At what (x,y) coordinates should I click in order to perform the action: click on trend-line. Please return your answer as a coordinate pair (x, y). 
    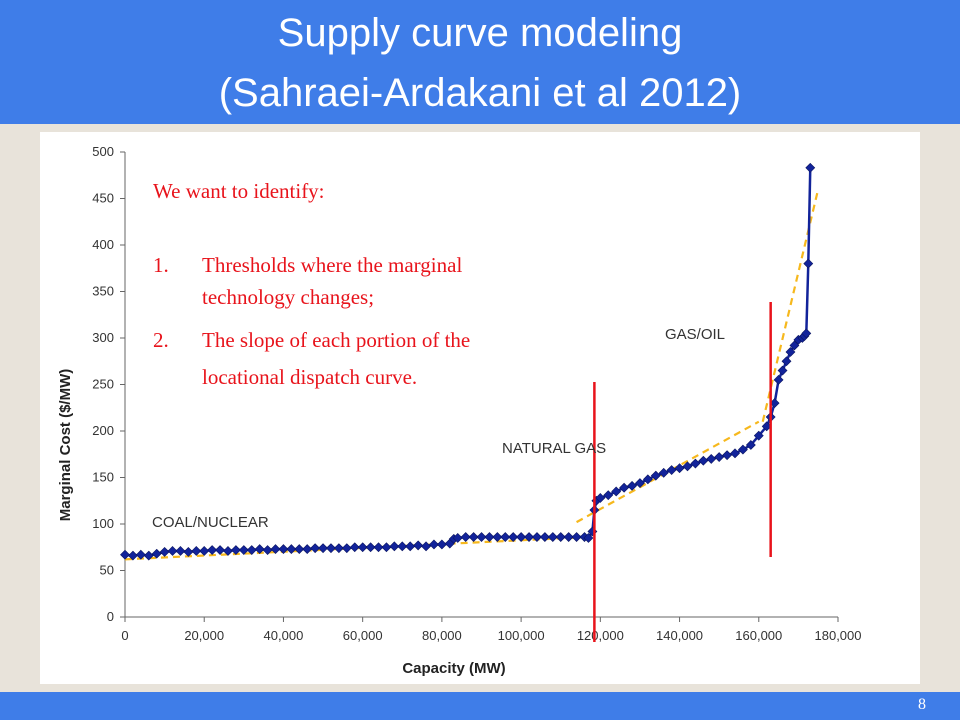
    Looking at the image, I should click on (790, 305).